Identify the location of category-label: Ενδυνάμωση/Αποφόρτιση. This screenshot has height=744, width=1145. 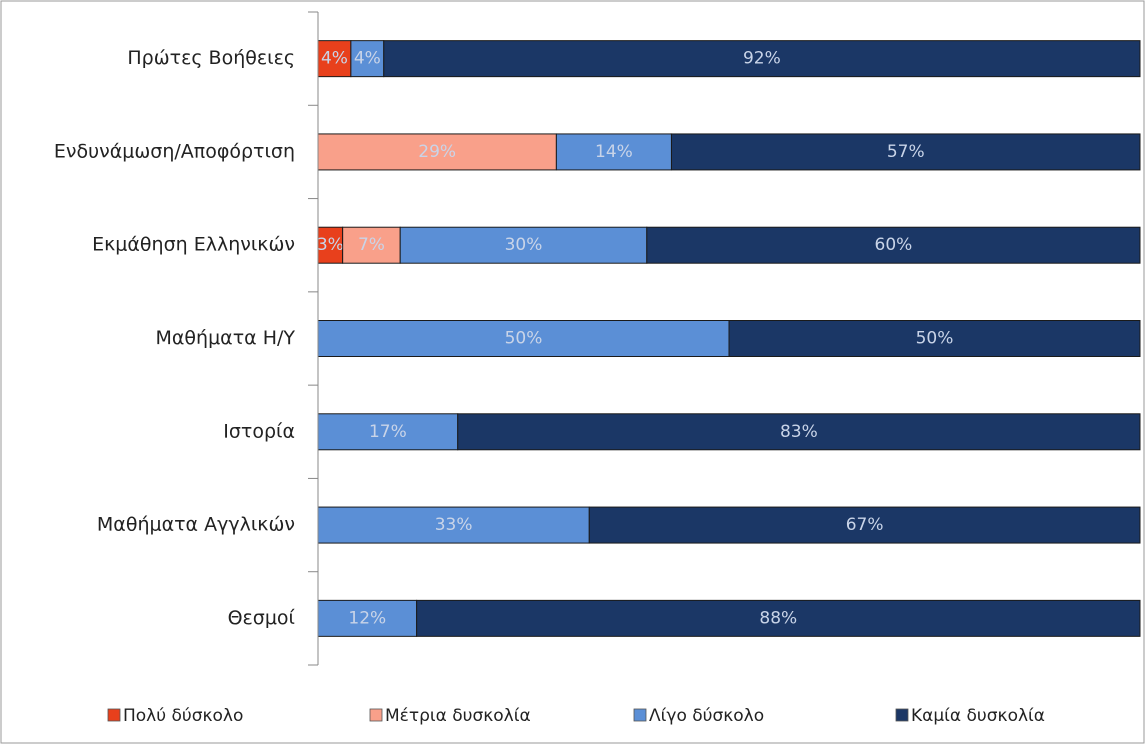
(174, 151).